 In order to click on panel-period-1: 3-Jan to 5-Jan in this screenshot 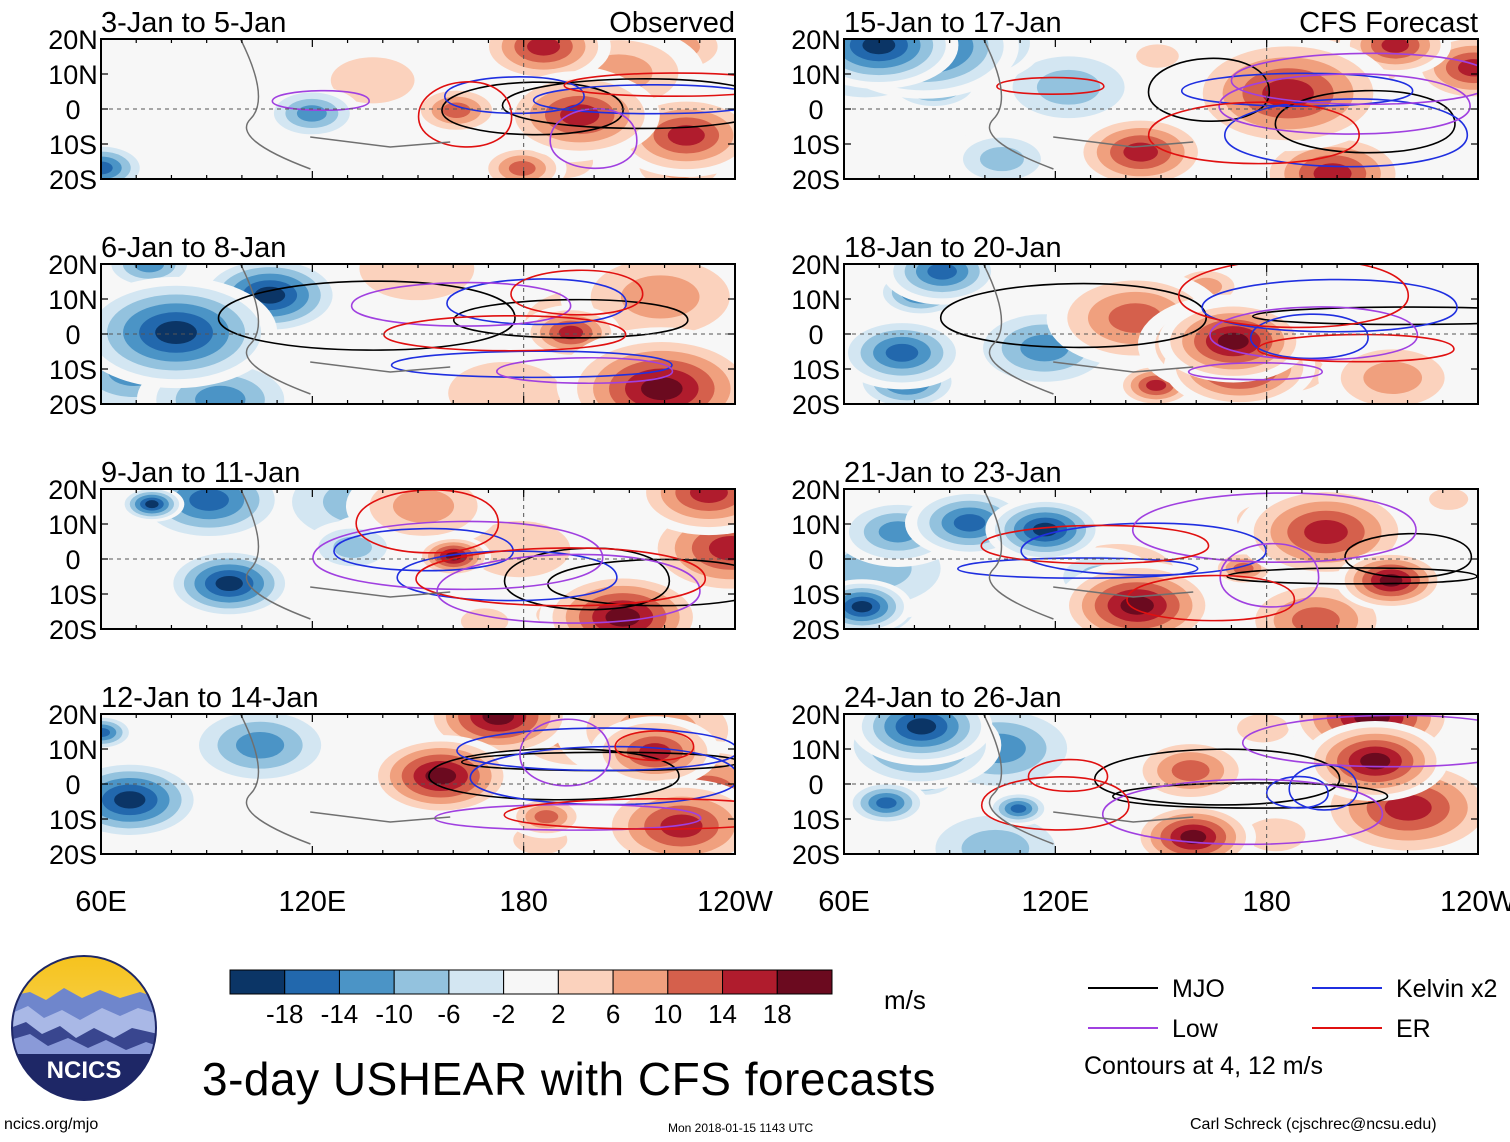, I will do `click(193, 23)`.